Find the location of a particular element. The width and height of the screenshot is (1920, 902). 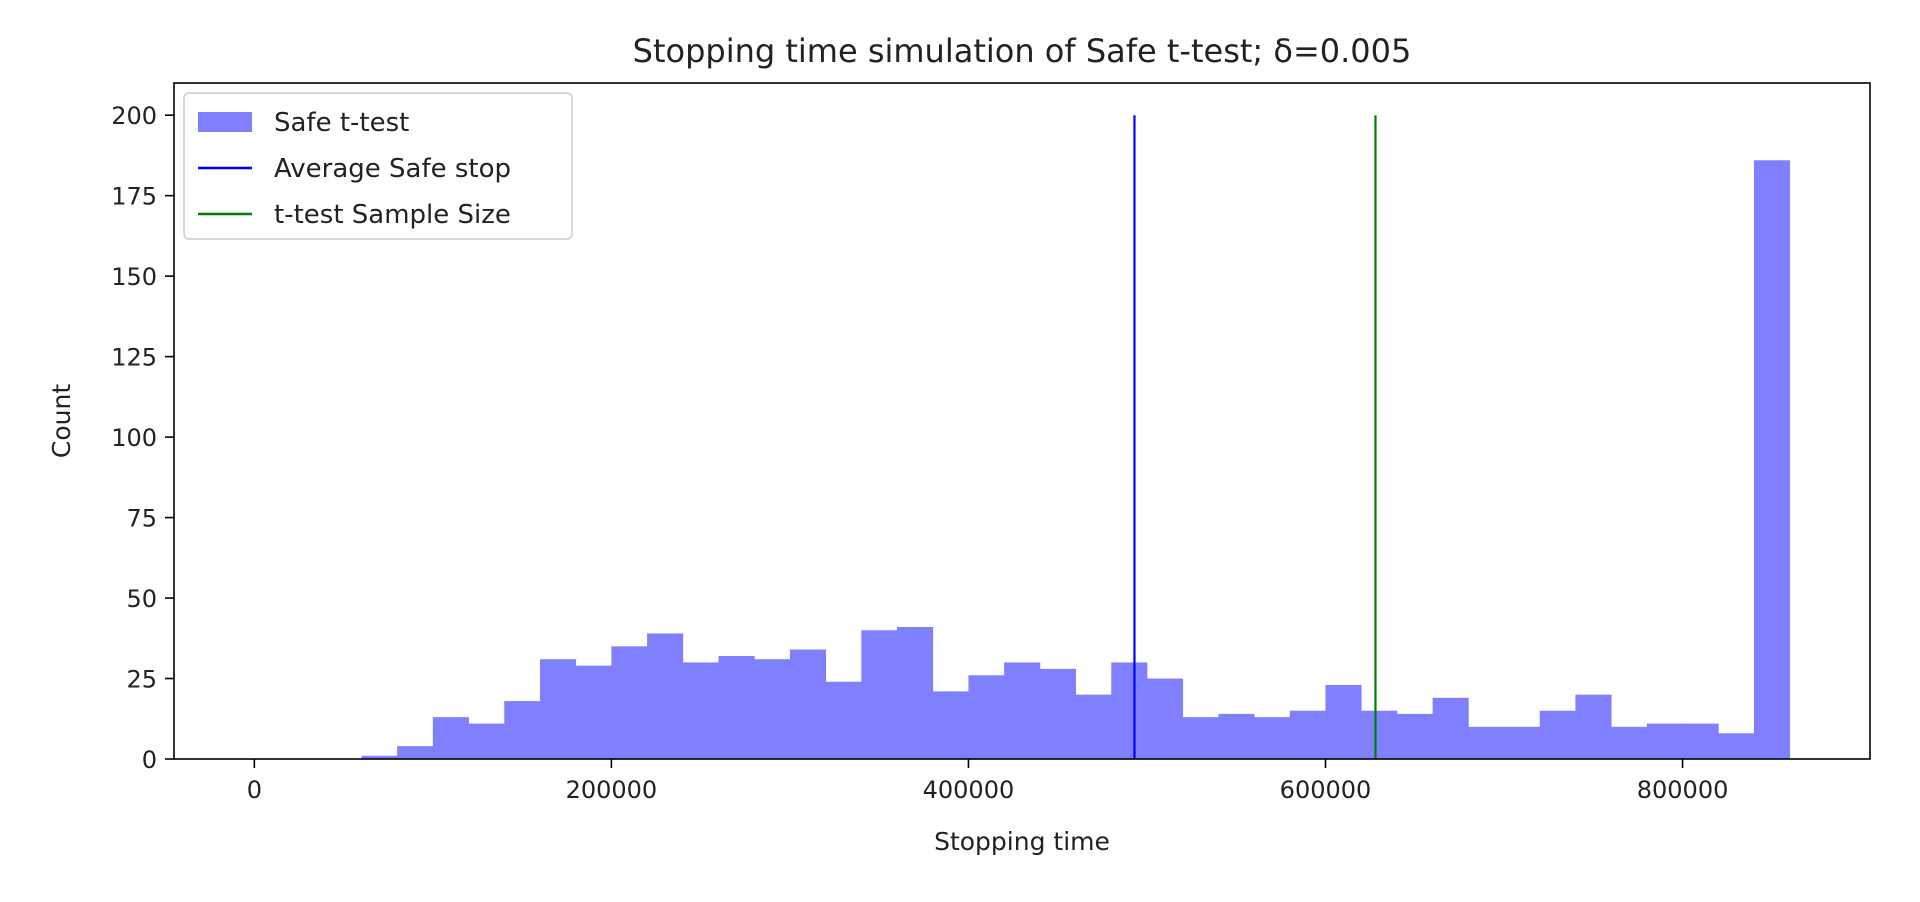

y-tick-label: 25 is located at coordinates (141, 680).